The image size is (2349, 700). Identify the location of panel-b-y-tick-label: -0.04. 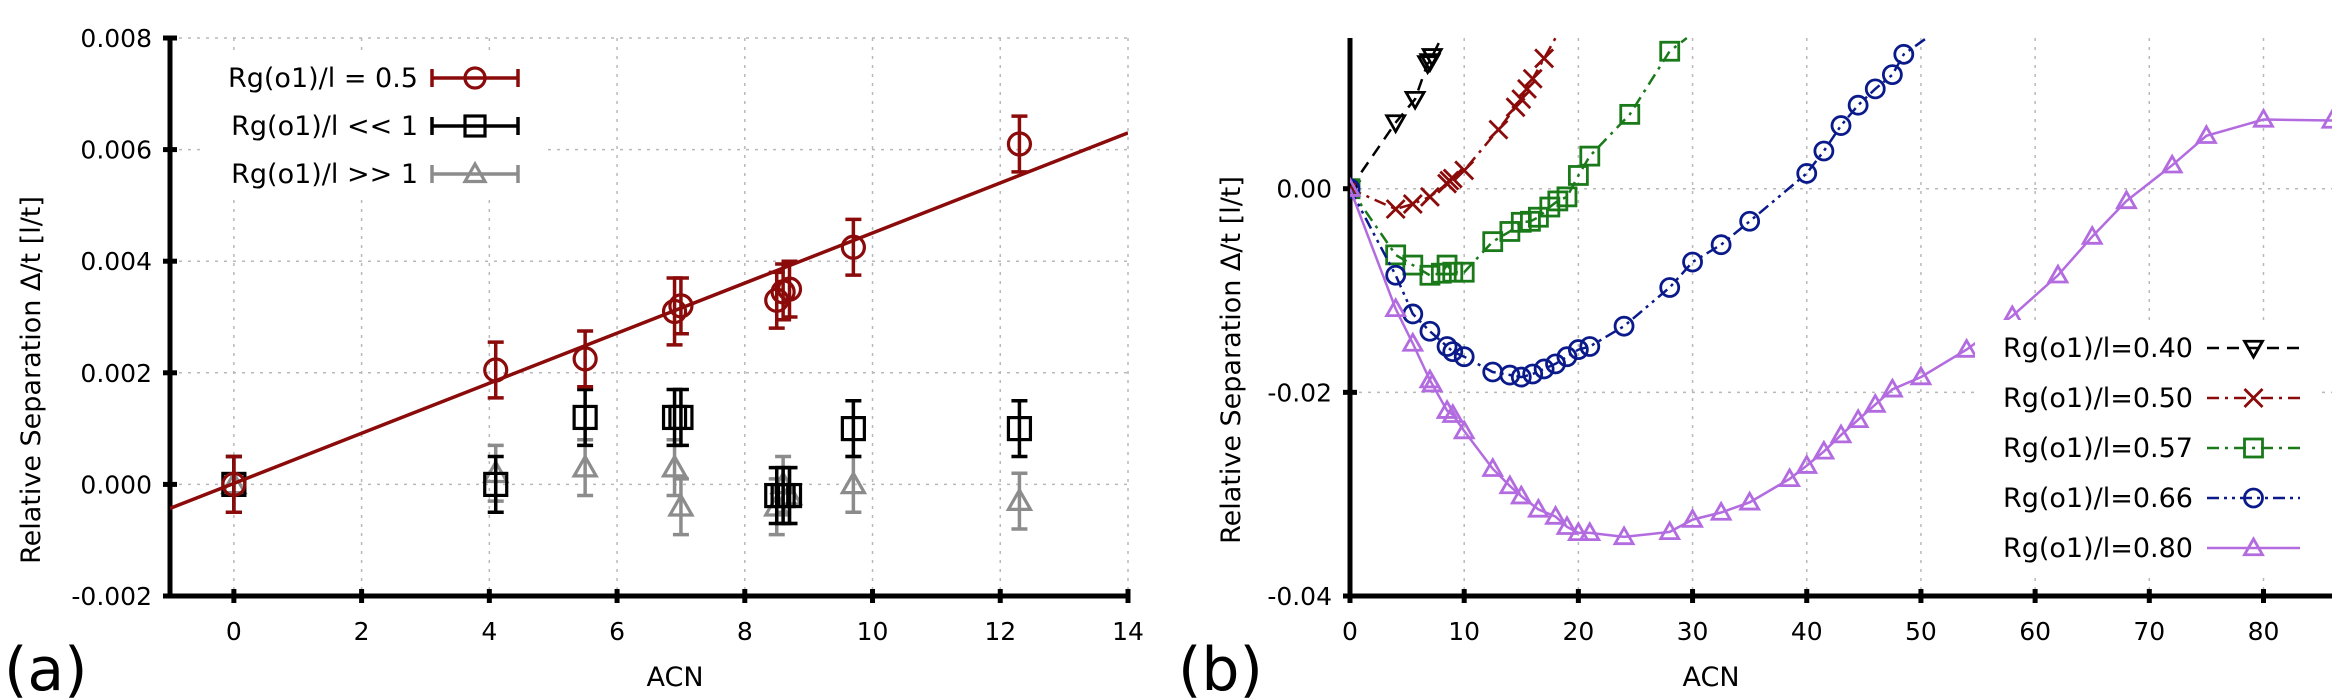
(1299, 596).